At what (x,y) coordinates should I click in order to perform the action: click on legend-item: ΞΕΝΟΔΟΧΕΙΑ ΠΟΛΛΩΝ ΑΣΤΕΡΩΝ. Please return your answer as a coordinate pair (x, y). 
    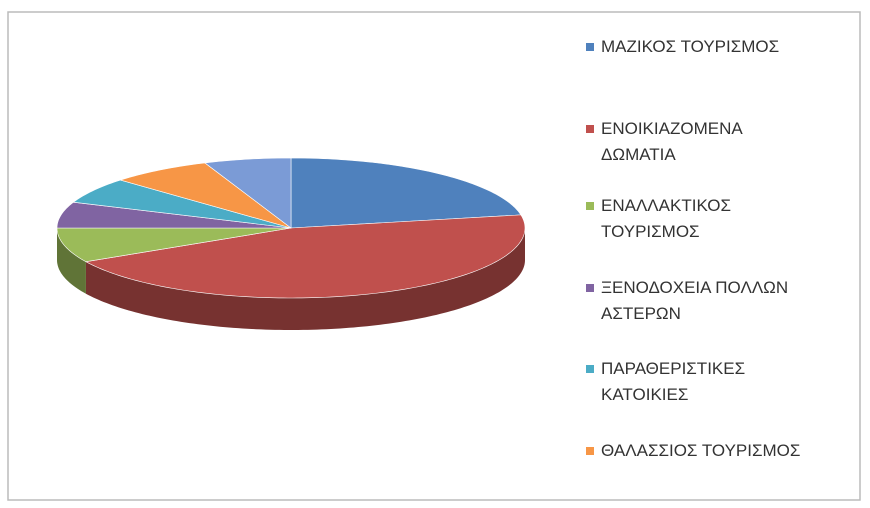
    Looking at the image, I should click on (701, 301).